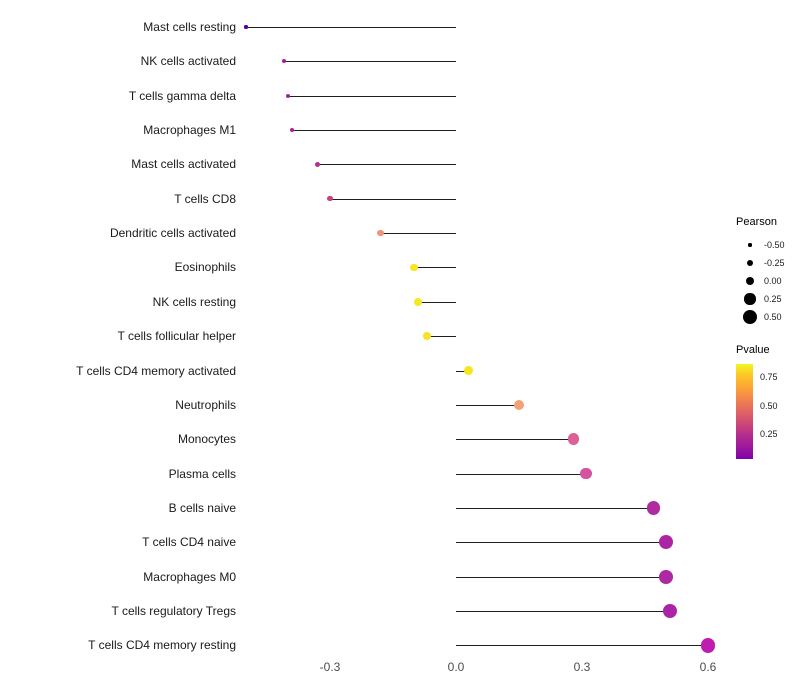 This screenshot has height=700, width=800. Describe the element at coordinates (456, 667) in the screenshot. I see `x-tick-label: 0.0` at that location.